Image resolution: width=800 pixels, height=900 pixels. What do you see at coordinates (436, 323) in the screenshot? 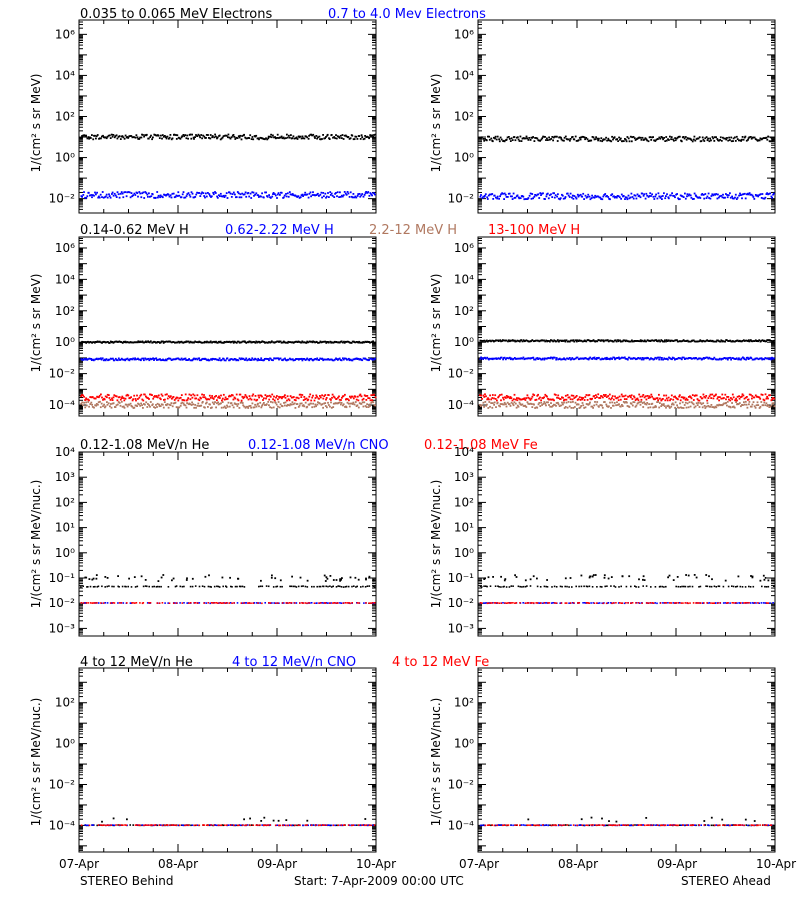
I see `y-axis-label: 1/(cm² s sr MeV)` at bounding box center [436, 323].